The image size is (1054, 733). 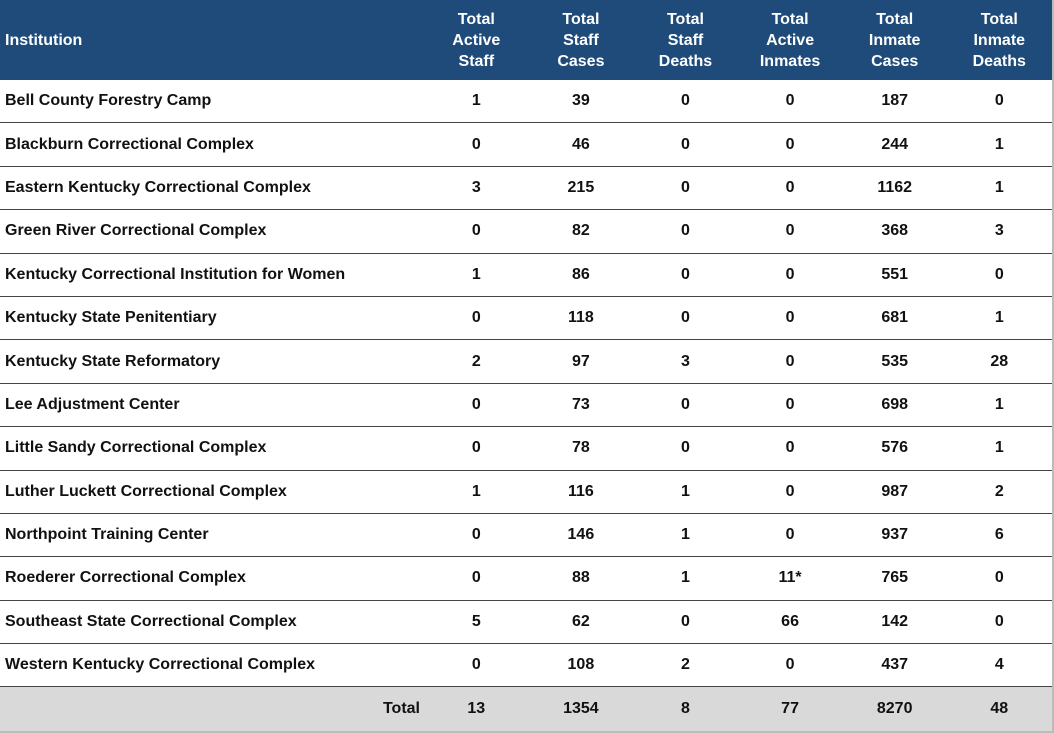 I want to click on cell: Roederer Correctional Complex, so click(x=125, y=578).